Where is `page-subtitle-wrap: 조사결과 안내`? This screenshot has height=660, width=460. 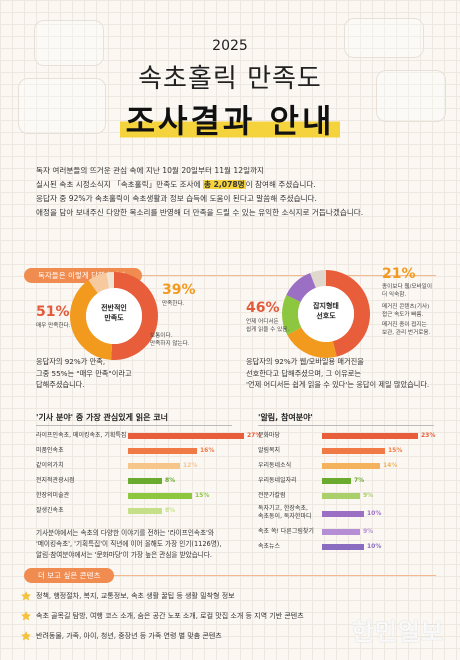 page-subtitle-wrap: 조사결과 안내 is located at coordinates (230, 119).